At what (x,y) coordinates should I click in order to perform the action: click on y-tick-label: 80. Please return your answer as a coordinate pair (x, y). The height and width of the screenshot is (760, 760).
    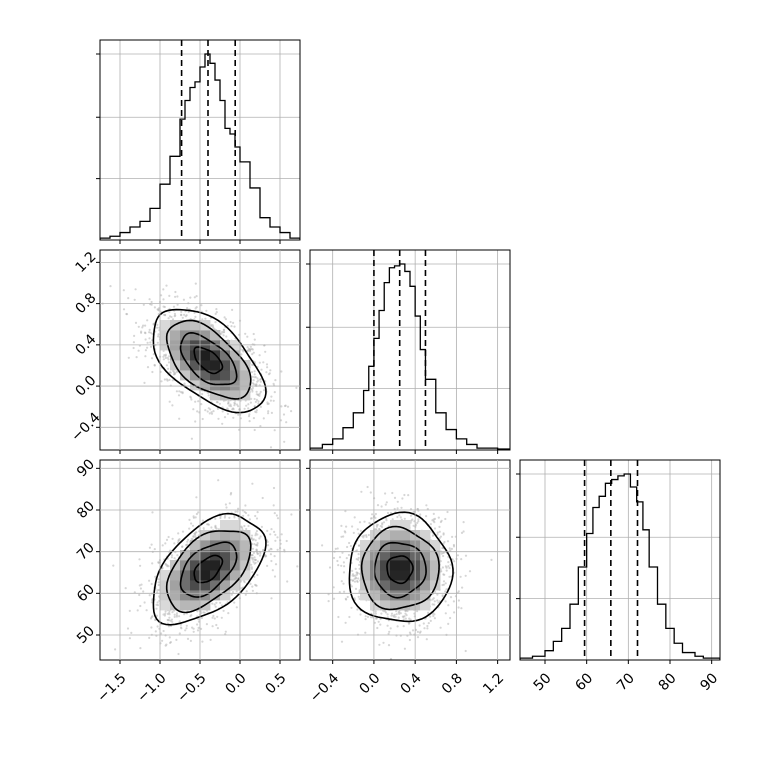
    Looking at the image, I should click on (86, 510).